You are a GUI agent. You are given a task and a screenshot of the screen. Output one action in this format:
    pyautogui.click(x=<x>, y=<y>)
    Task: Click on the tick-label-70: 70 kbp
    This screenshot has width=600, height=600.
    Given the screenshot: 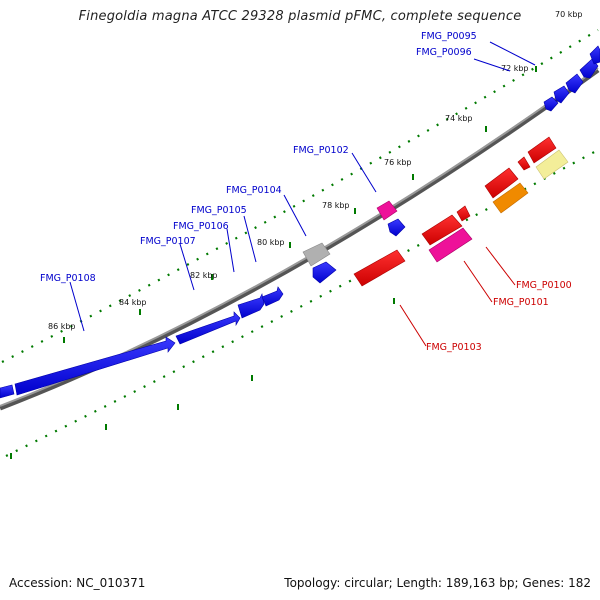 What is the action you would take?
    pyautogui.click(x=569, y=14)
    